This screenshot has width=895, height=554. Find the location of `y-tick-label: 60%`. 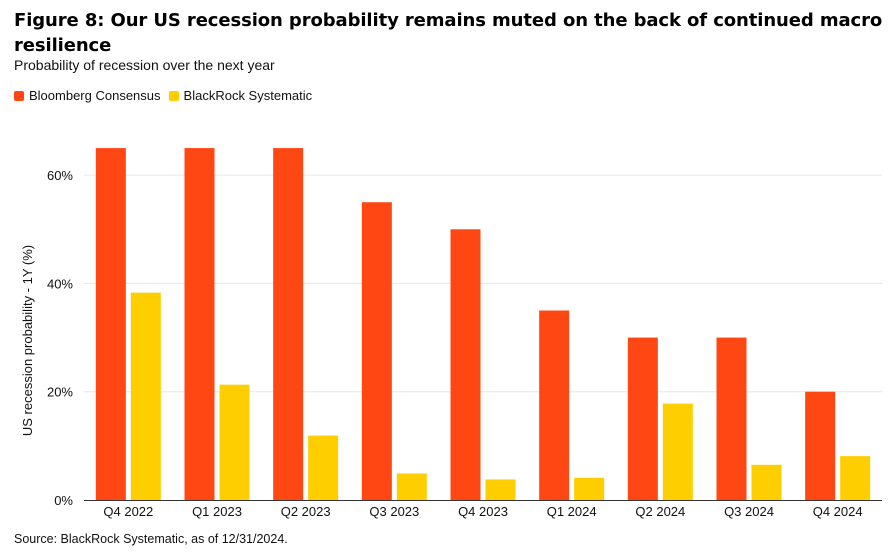

y-tick-label: 60% is located at coordinates (60, 175).